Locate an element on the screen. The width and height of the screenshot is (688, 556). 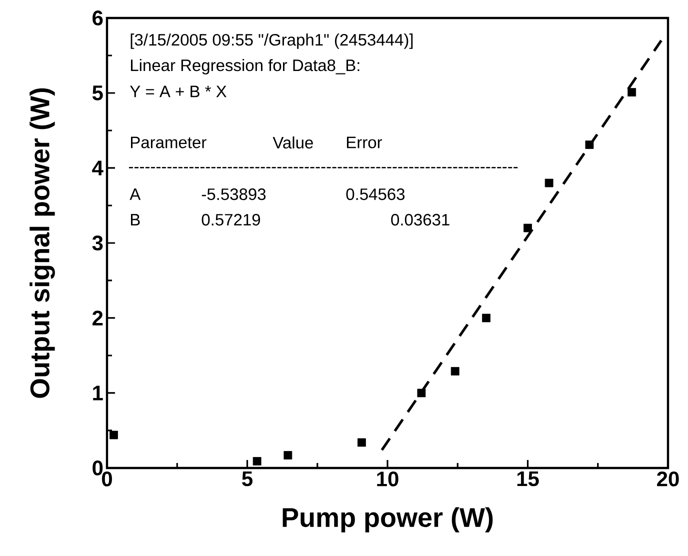
y-tick-label: 3 is located at coordinates (97, 243).